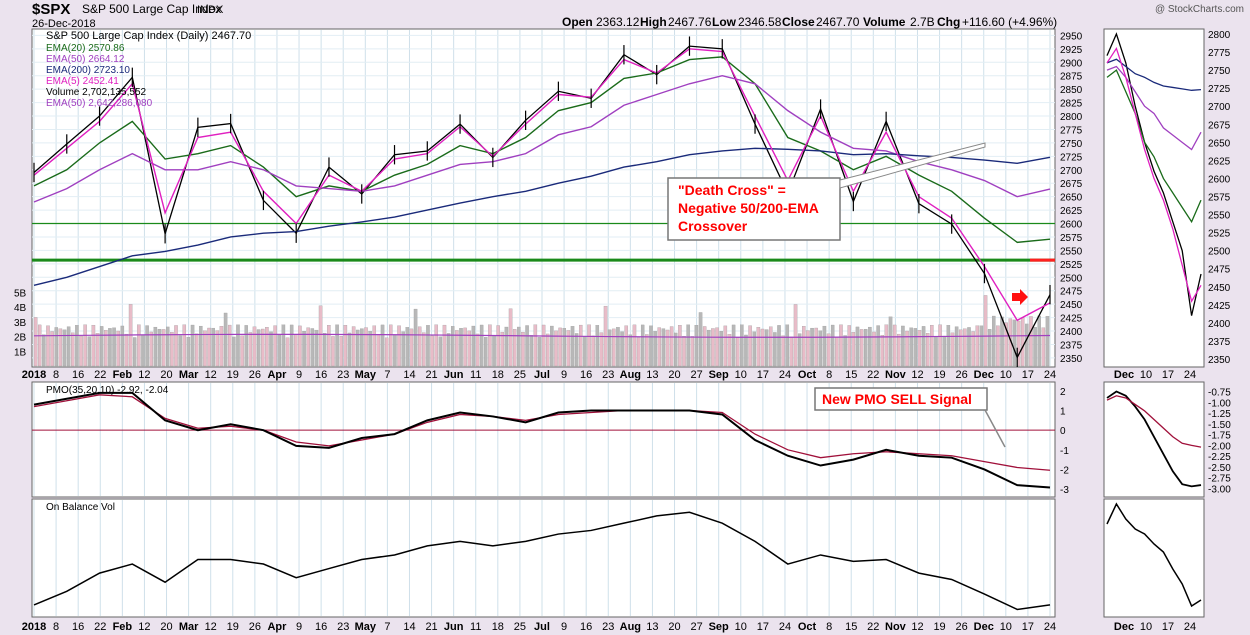  Describe the element at coordinates (1028, 375) in the screenshot. I see `x-tick-label: 17` at that location.